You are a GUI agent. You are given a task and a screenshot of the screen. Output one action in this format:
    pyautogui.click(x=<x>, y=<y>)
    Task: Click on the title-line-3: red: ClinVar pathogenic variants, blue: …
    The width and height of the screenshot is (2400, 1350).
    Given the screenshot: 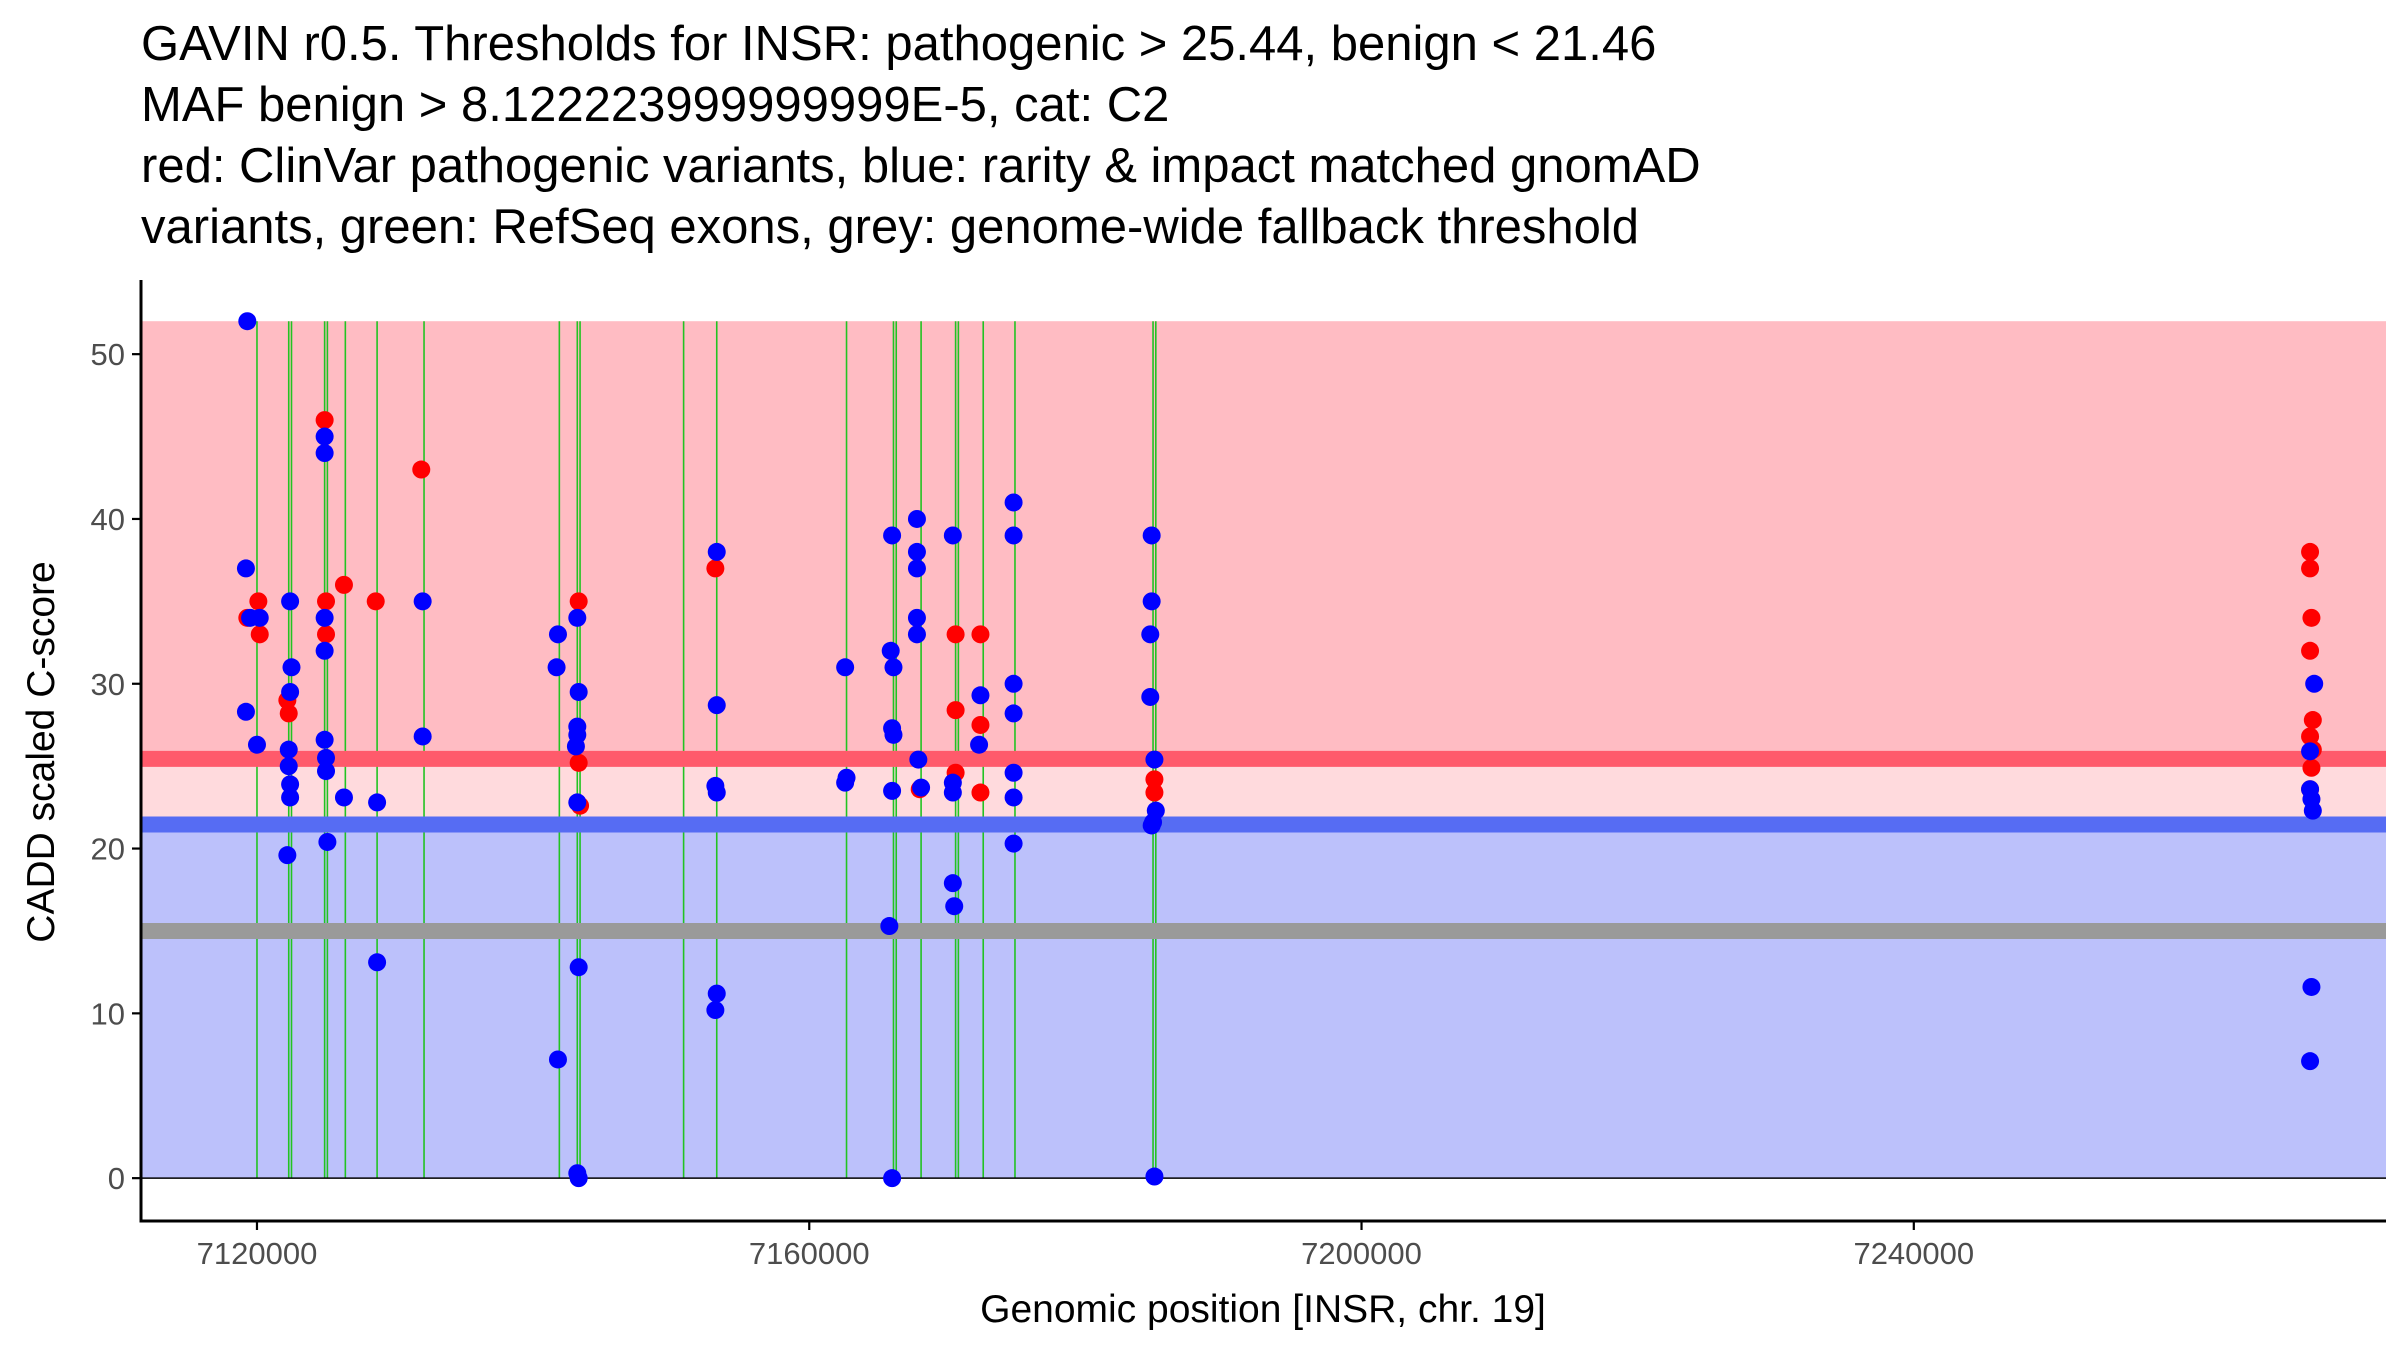 What is the action you would take?
    pyautogui.click(x=921, y=166)
    